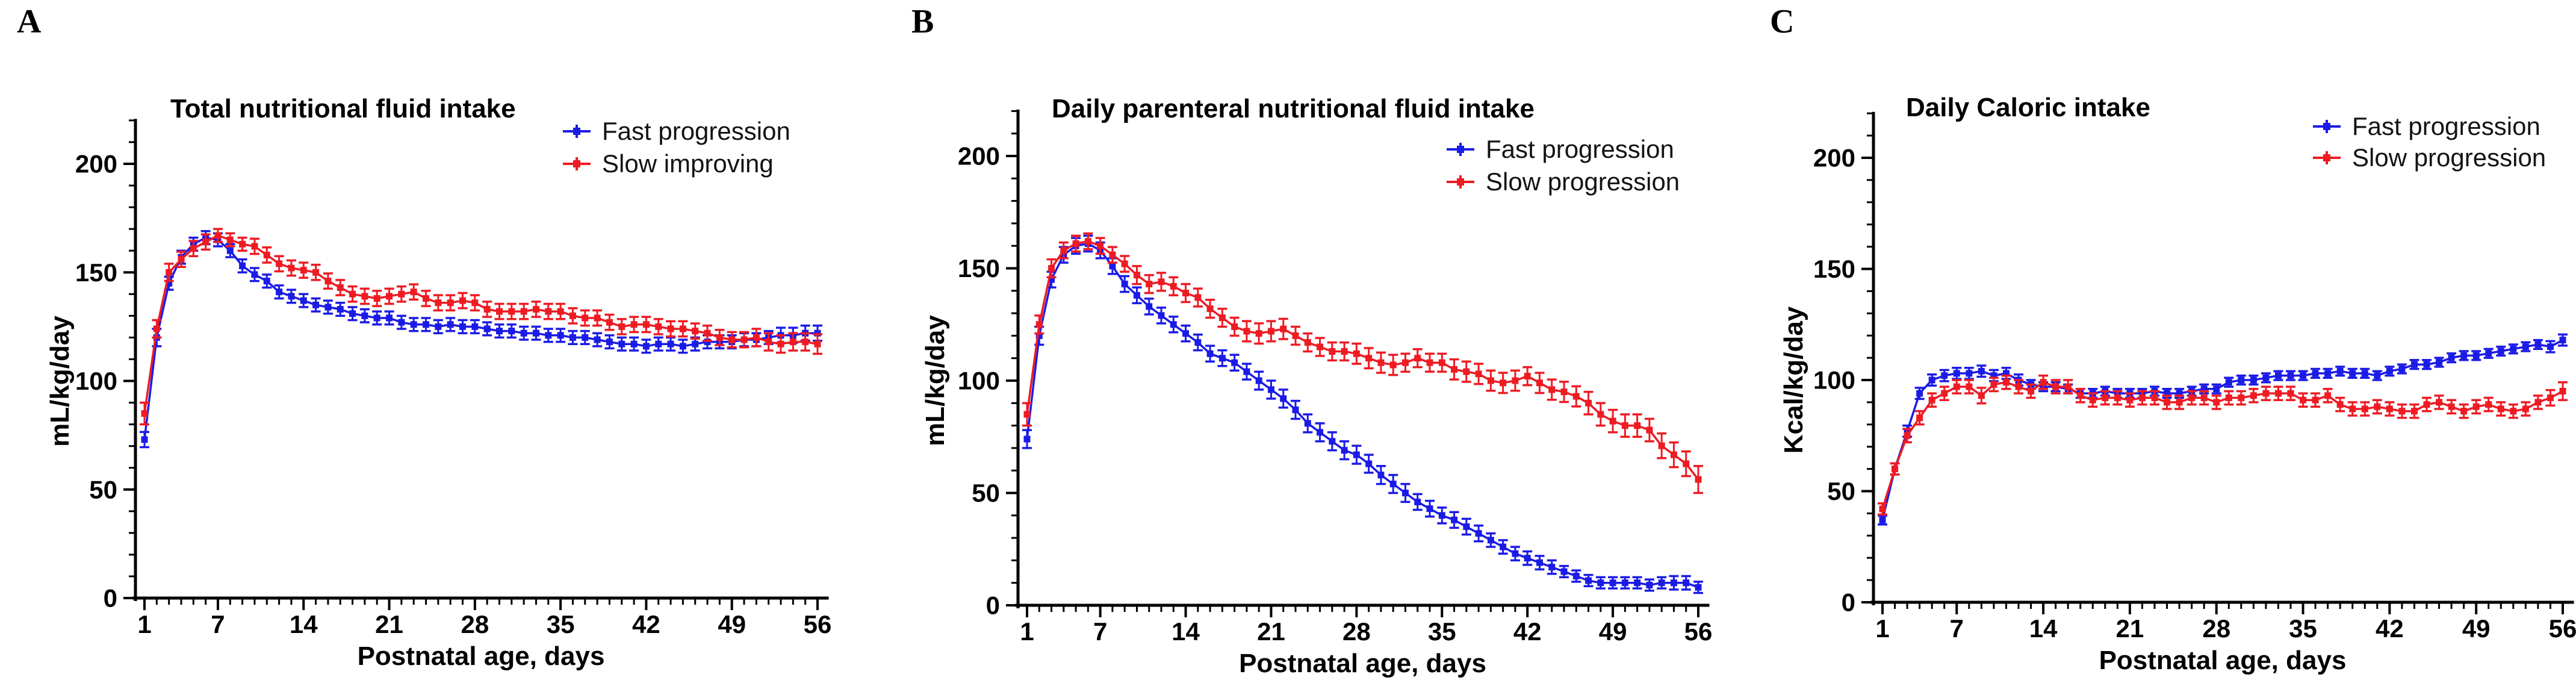 The width and height of the screenshot is (2576, 686). What do you see at coordinates (343, 109) in the screenshot?
I see `panel-a-title: Total nutritional fluid intake` at bounding box center [343, 109].